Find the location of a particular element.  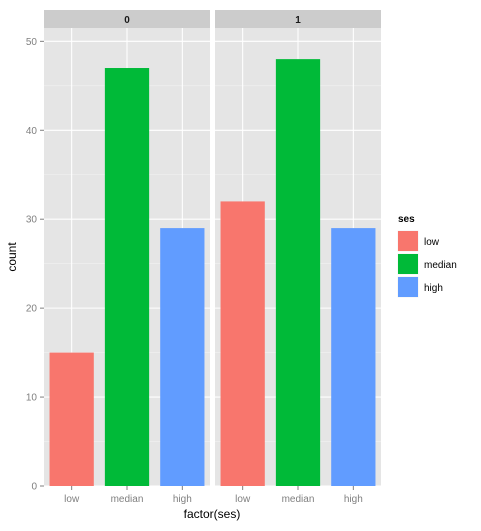

facet-strip-label: 1 is located at coordinates (298, 20).